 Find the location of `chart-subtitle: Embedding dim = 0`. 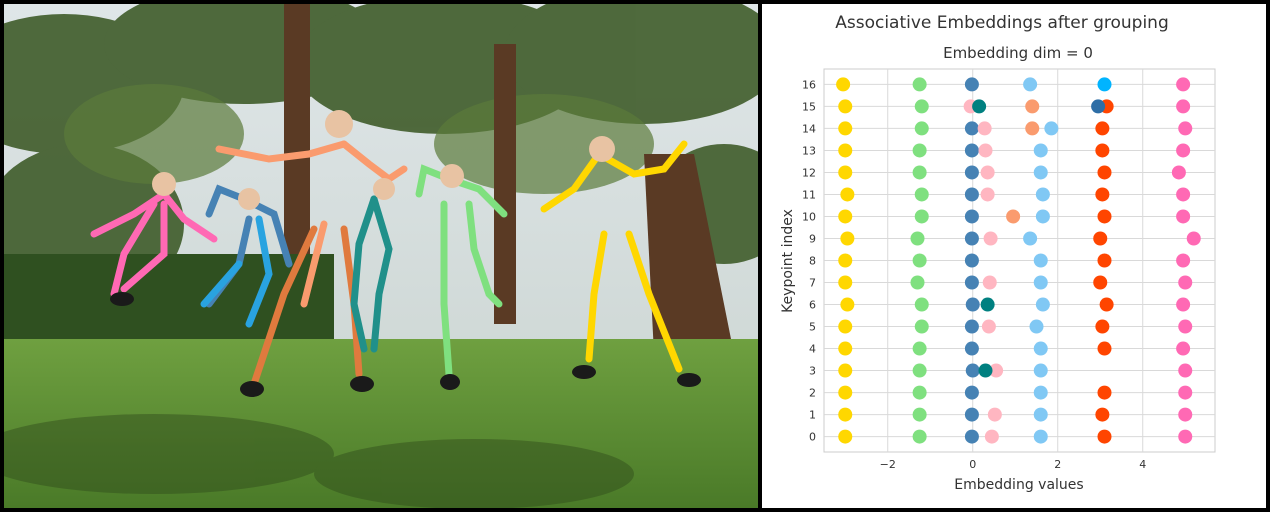

chart-subtitle: Embedding dim = 0 is located at coordinates (1018, 53).